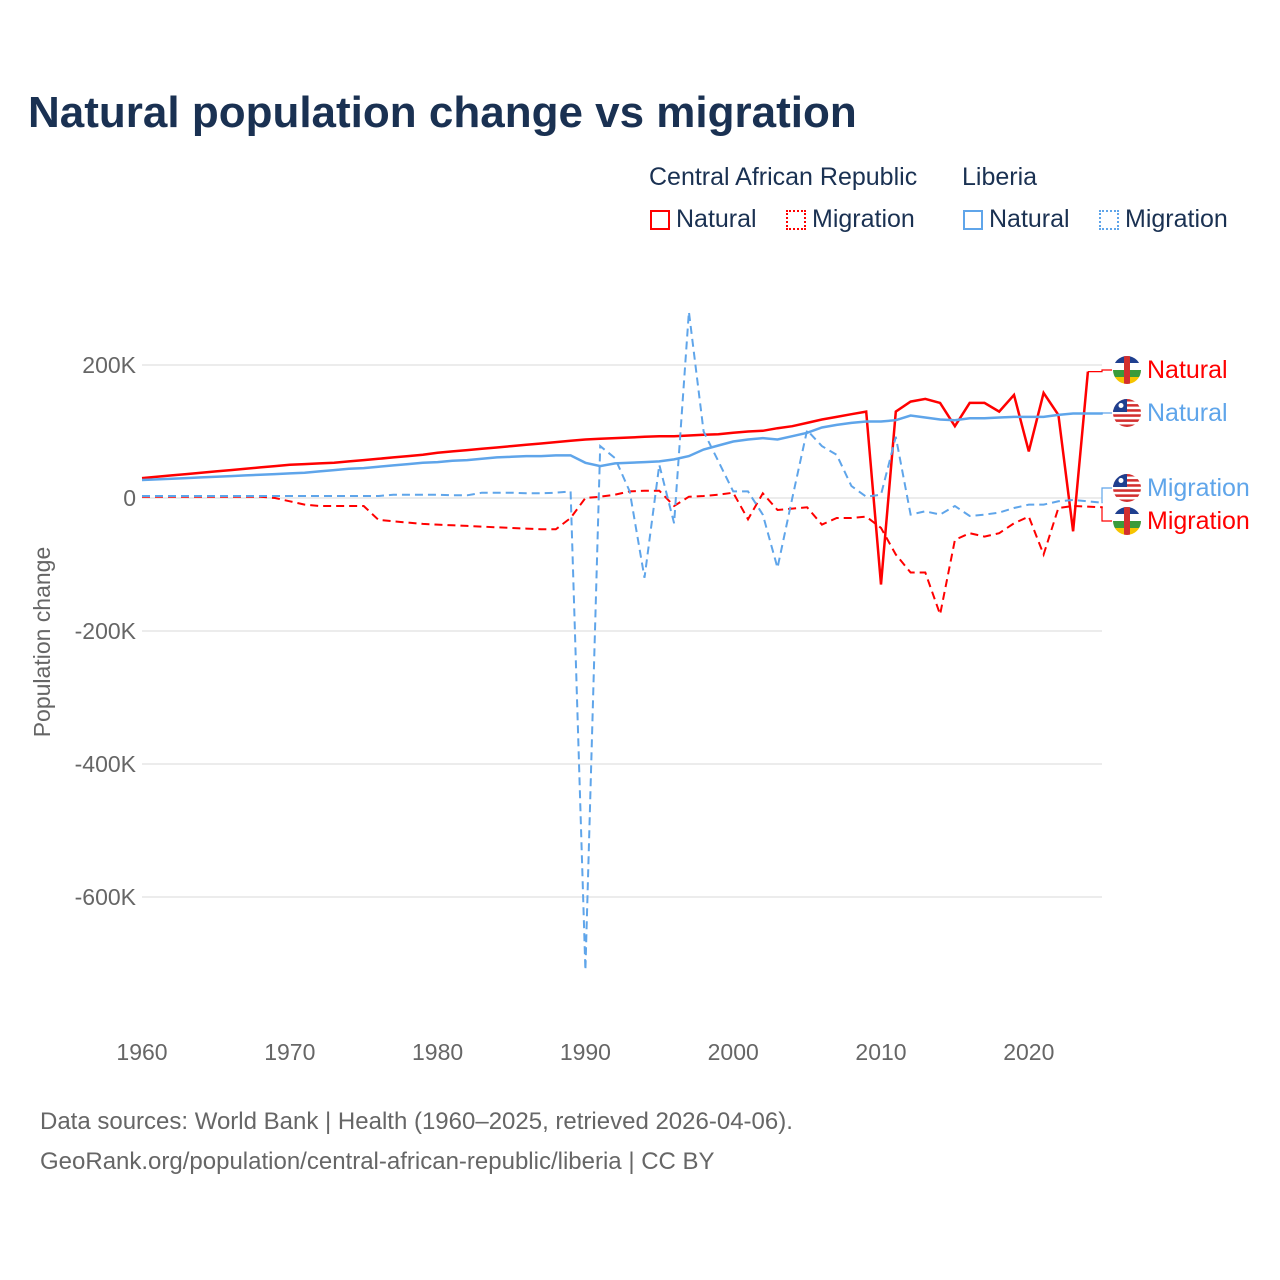 Image resolution: width=1280 pixels, height=1280 pixels. I want to click on legend-liberia-migration: Migration, so click(1163, 219).